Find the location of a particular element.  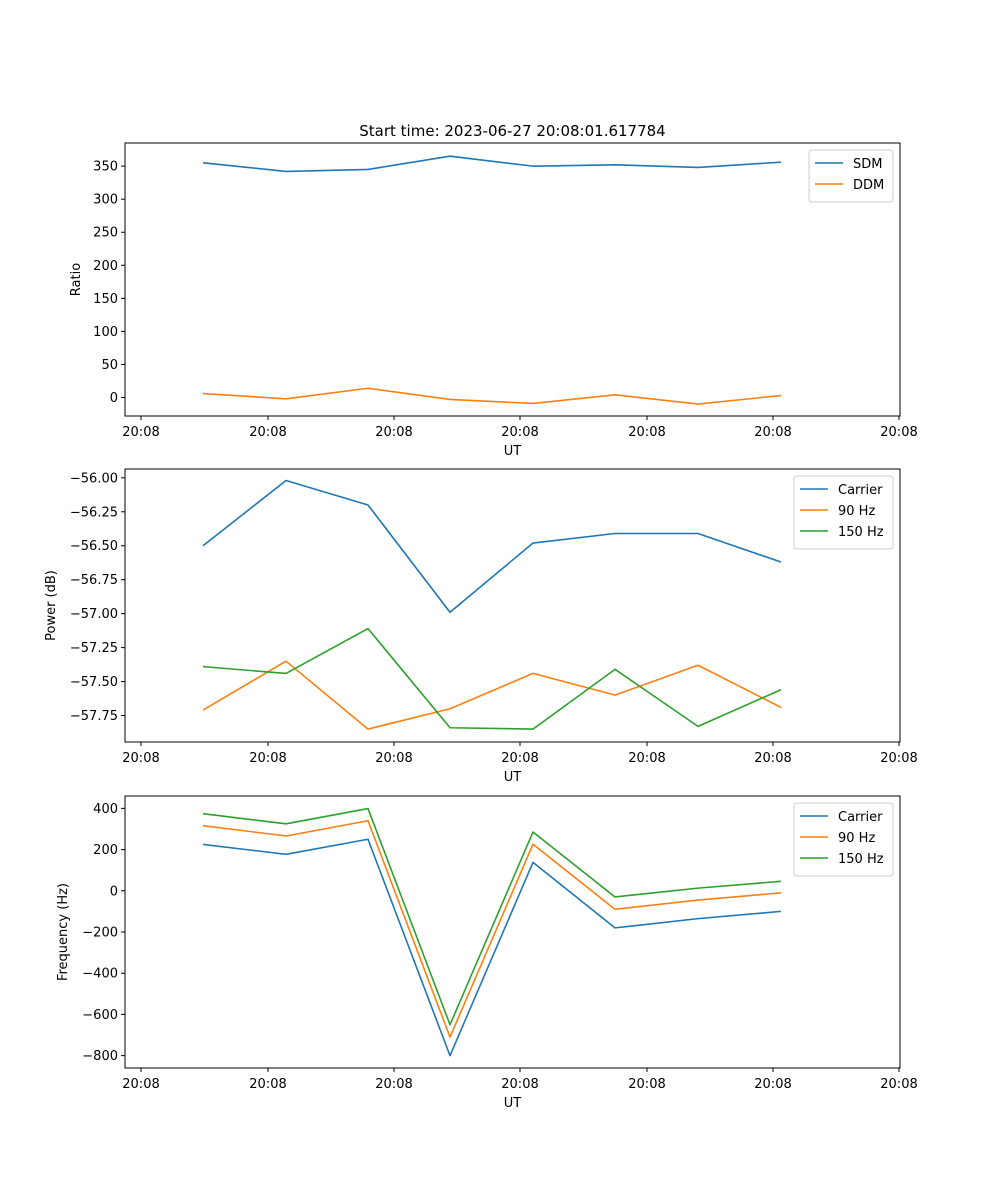

y-tick-label: −600 is located at coordinates (100, 1015).